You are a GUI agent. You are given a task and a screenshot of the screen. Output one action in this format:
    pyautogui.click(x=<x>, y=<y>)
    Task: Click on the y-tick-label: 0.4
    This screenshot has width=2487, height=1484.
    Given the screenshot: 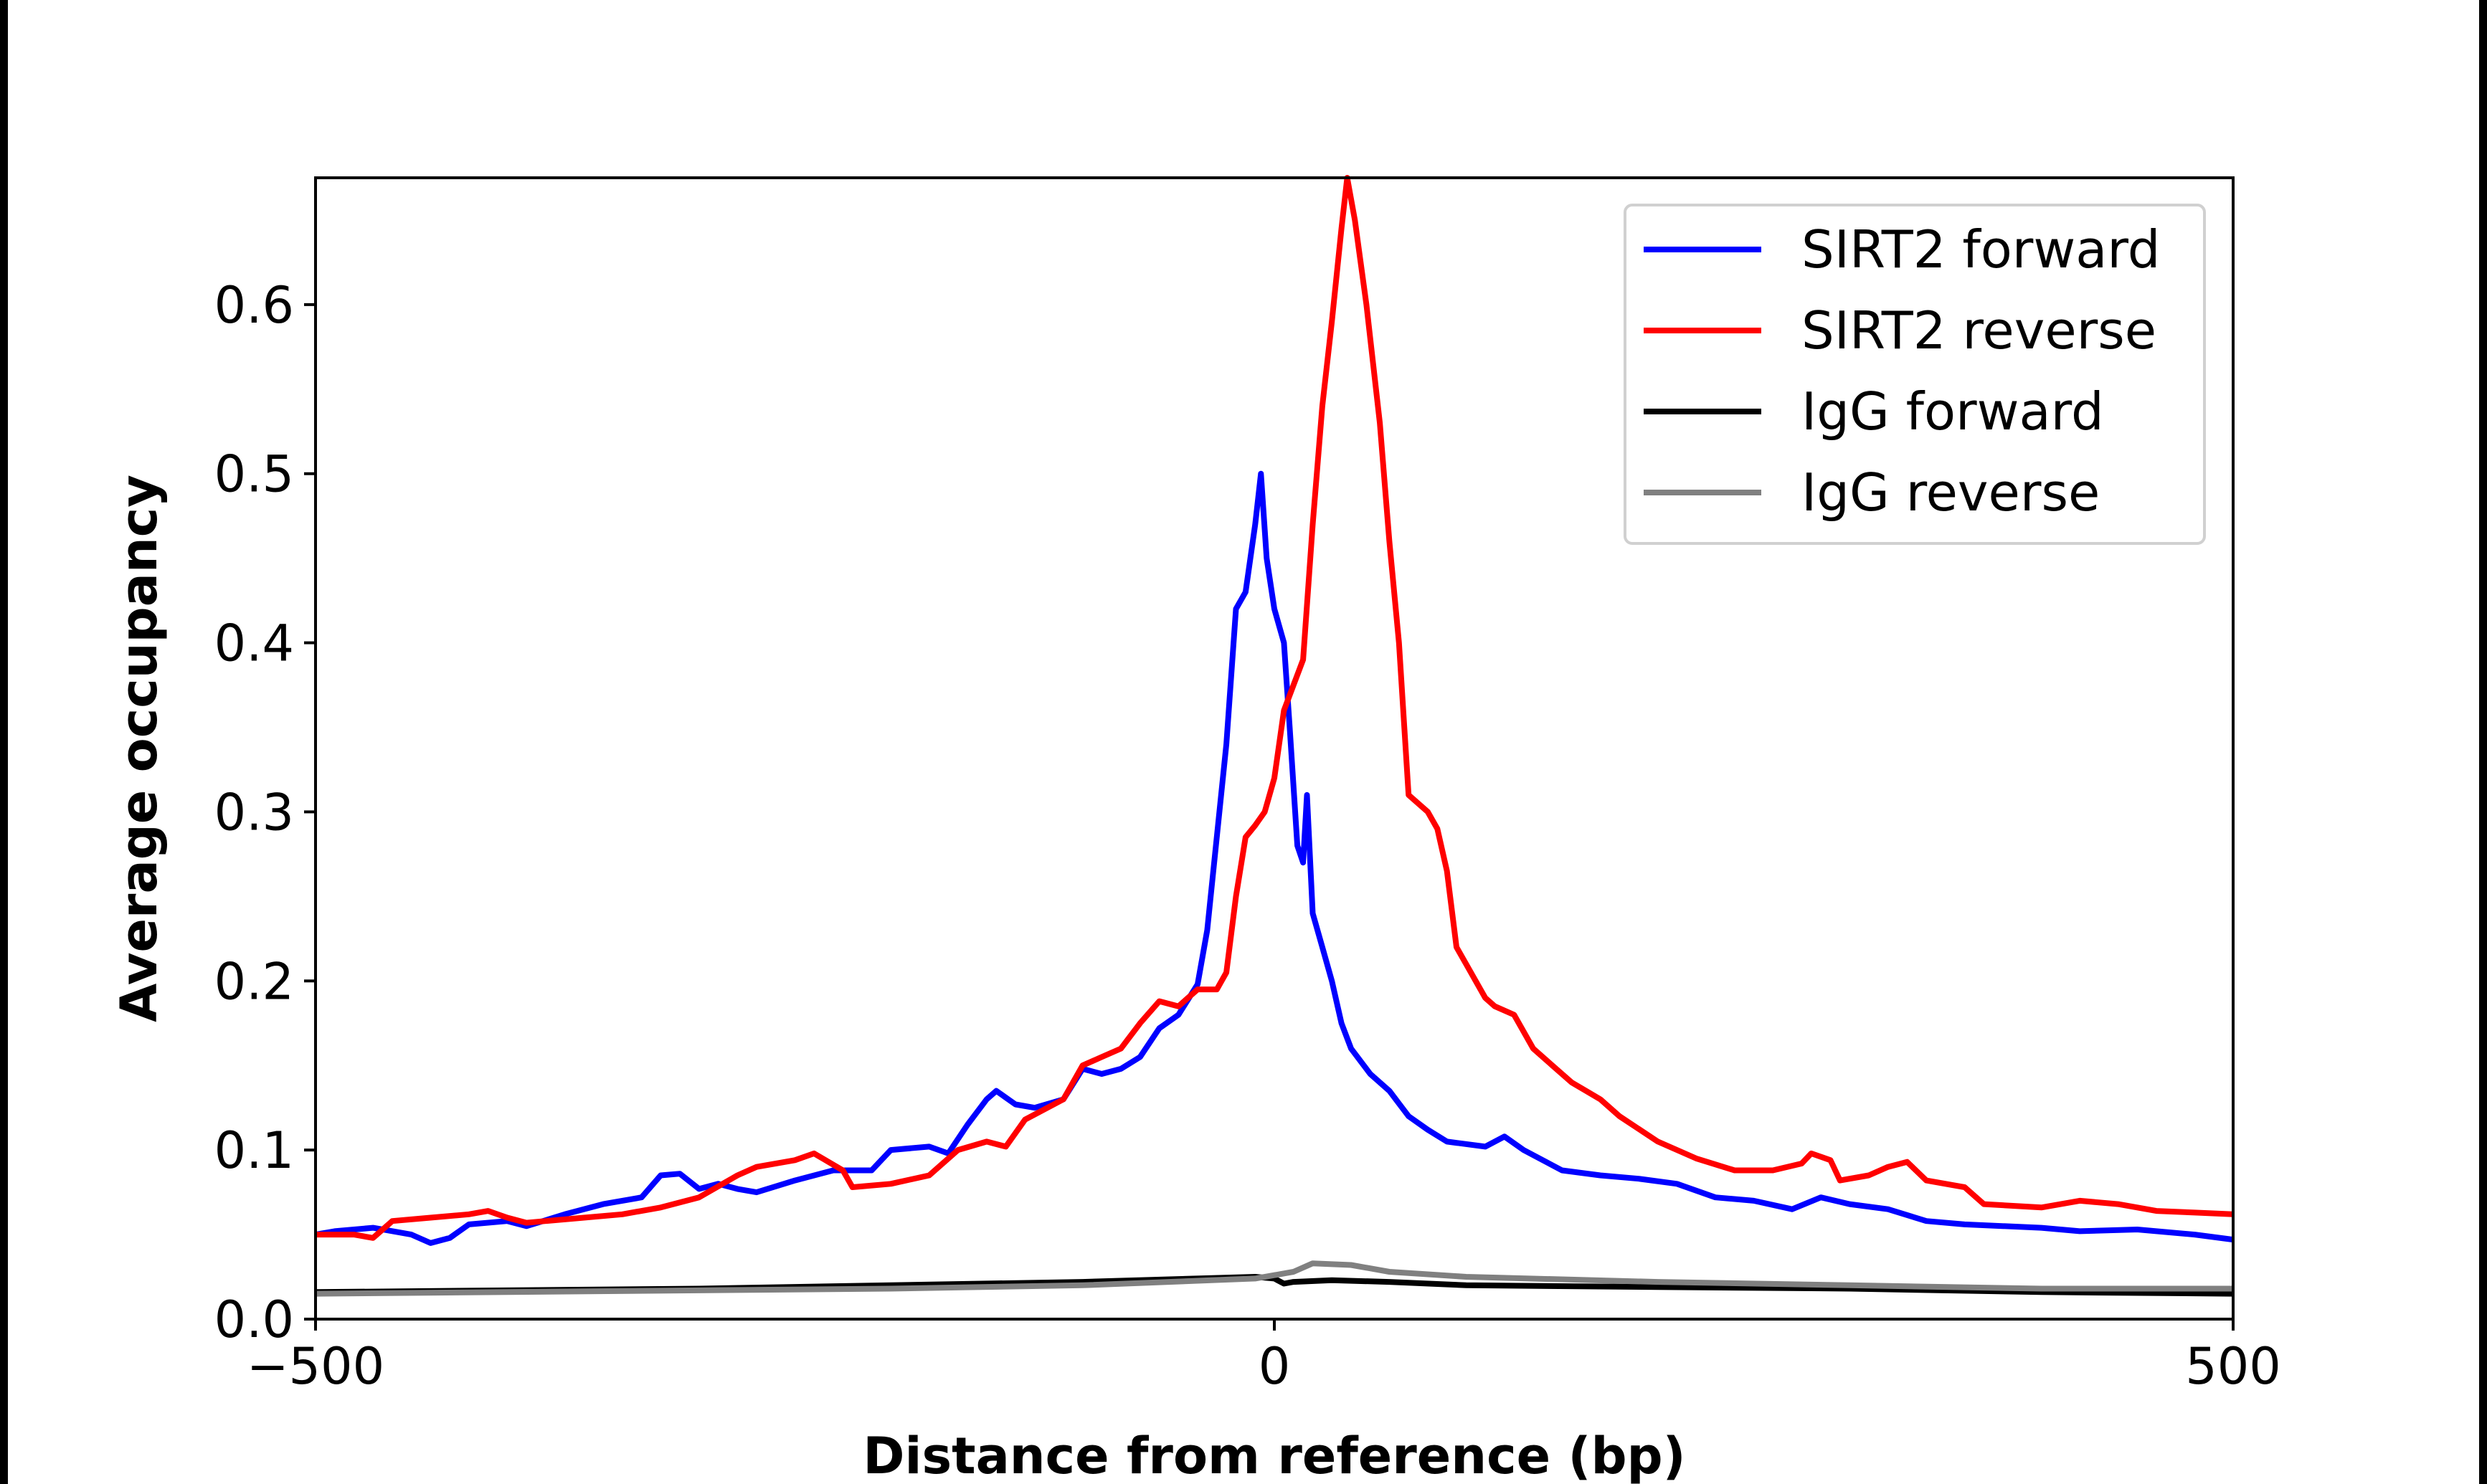 What is the action you would take?
    pyautogui.click(x=254, y=644)
    